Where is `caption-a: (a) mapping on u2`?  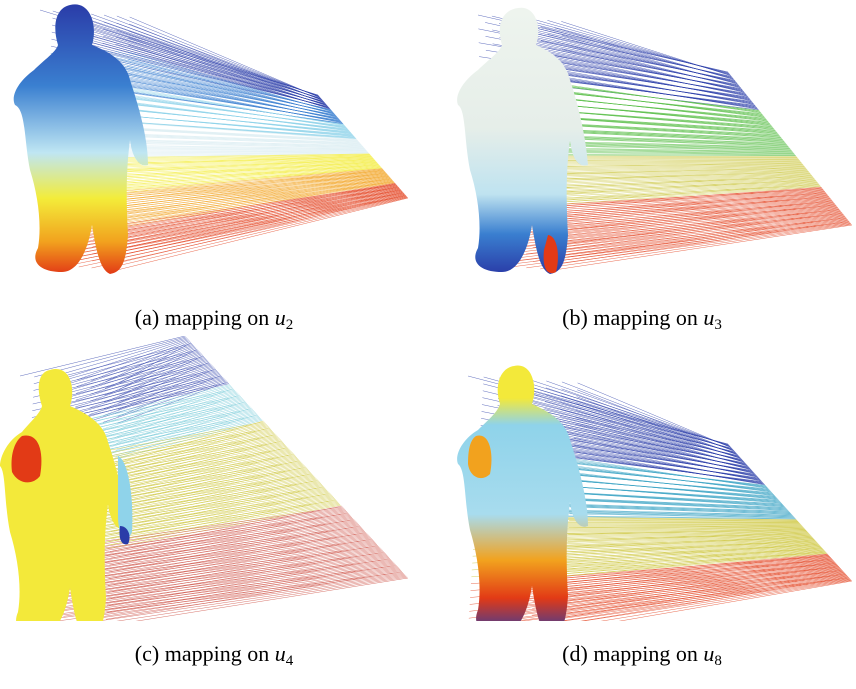 caption-a: (a) mapping on u2 is located at coordinates (214, 319).